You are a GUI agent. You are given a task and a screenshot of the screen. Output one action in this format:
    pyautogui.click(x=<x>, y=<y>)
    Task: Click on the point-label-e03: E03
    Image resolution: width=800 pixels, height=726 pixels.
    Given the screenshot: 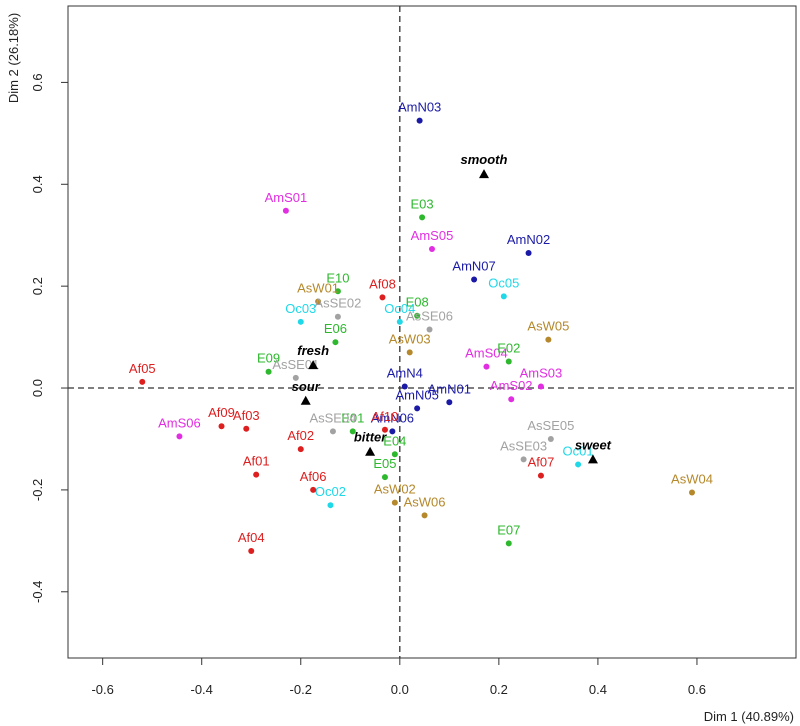 What is the action you would take?
    pyautogui.click(x=422, y=203)
    